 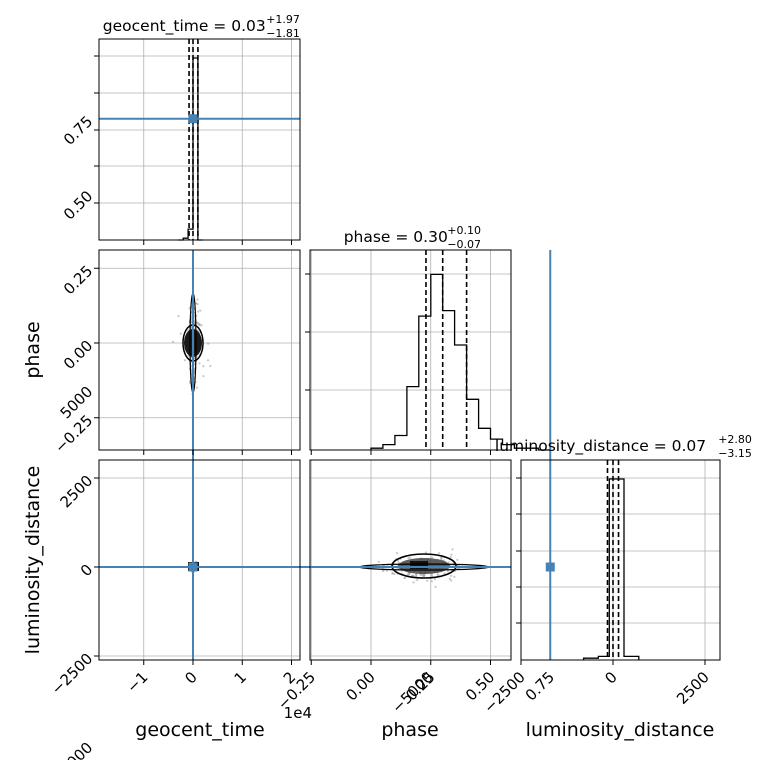 What do you see at coordinates (396, 237) in the screenshot?
I see `panel-title: phase = 0.30` at bounding box center [396, 237].